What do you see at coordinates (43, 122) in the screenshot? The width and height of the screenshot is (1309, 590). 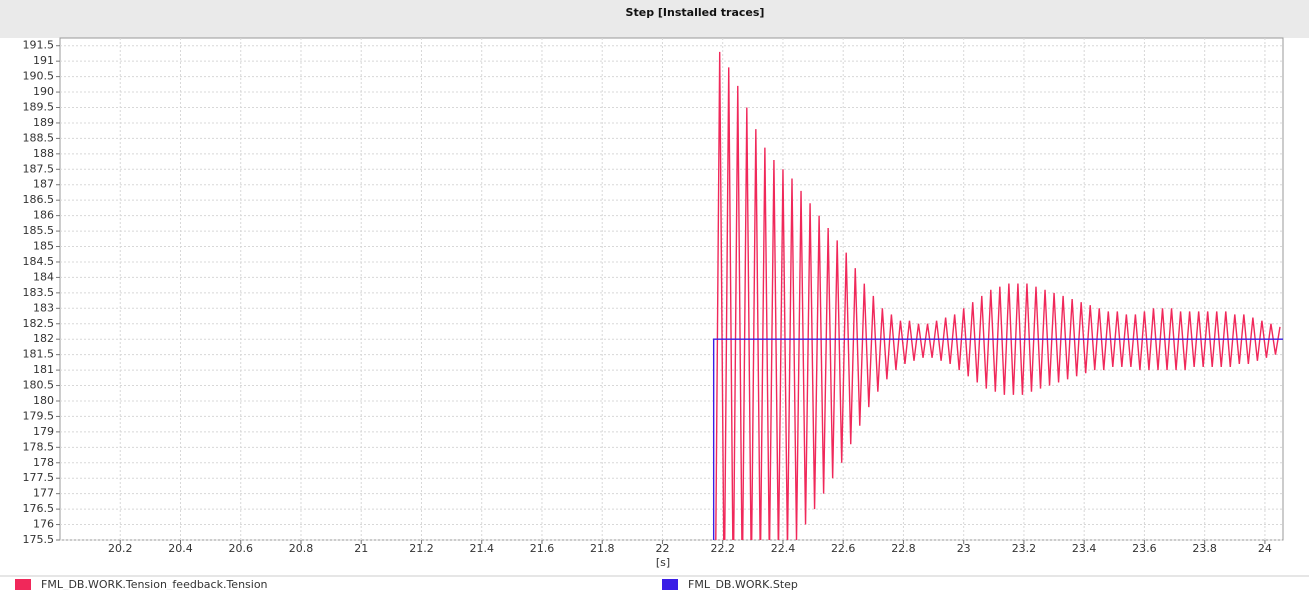 I see `y-tick-label: 189` at bounding box center [43, 122].